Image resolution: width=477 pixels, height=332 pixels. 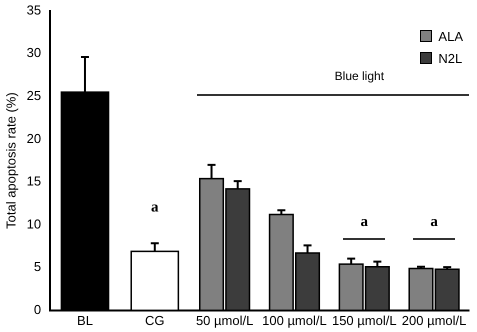 I want to click on legend-label: N2L, so click(x=450, y=58).